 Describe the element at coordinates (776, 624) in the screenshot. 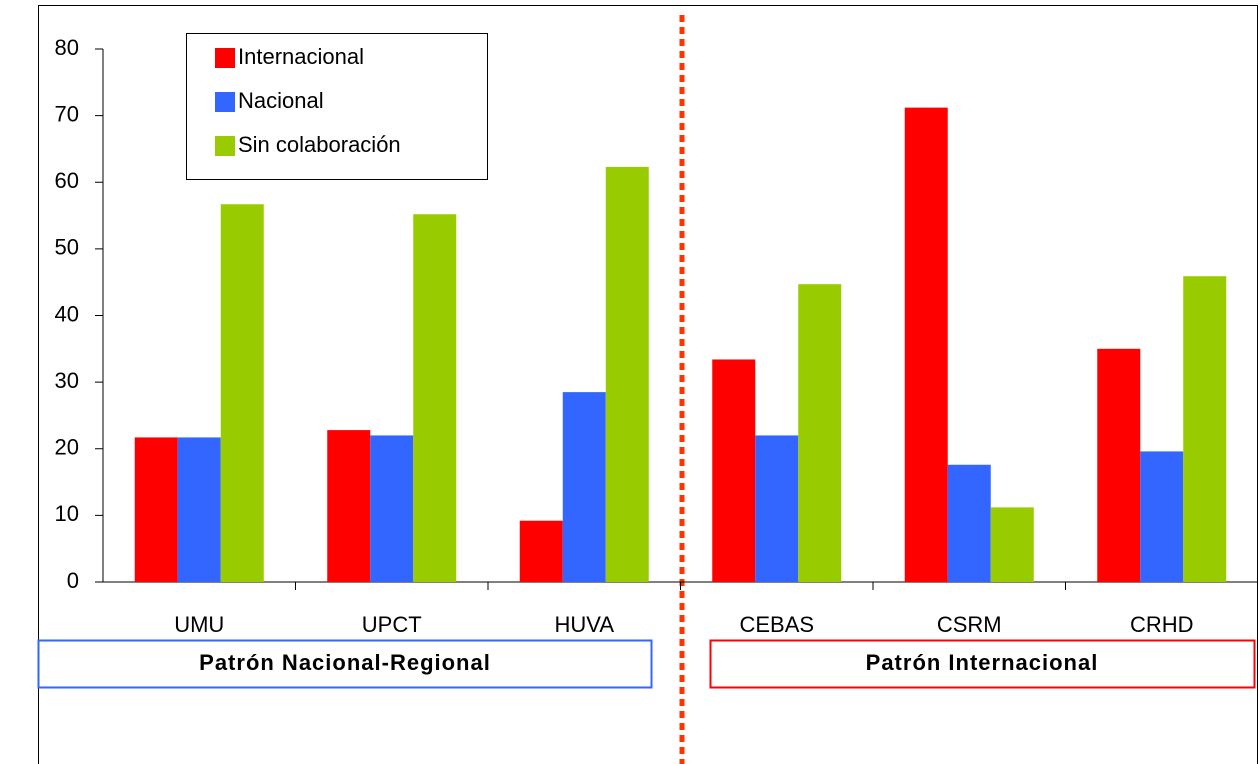

I see `x-tick-label: CEBAS` at that location.